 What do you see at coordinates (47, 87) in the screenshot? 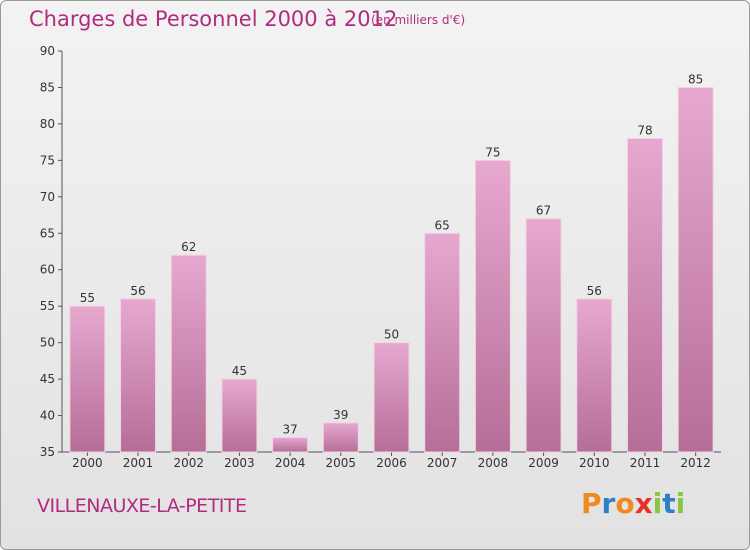
I see `y-tick-label: 85` at bounding box center [47, 87].